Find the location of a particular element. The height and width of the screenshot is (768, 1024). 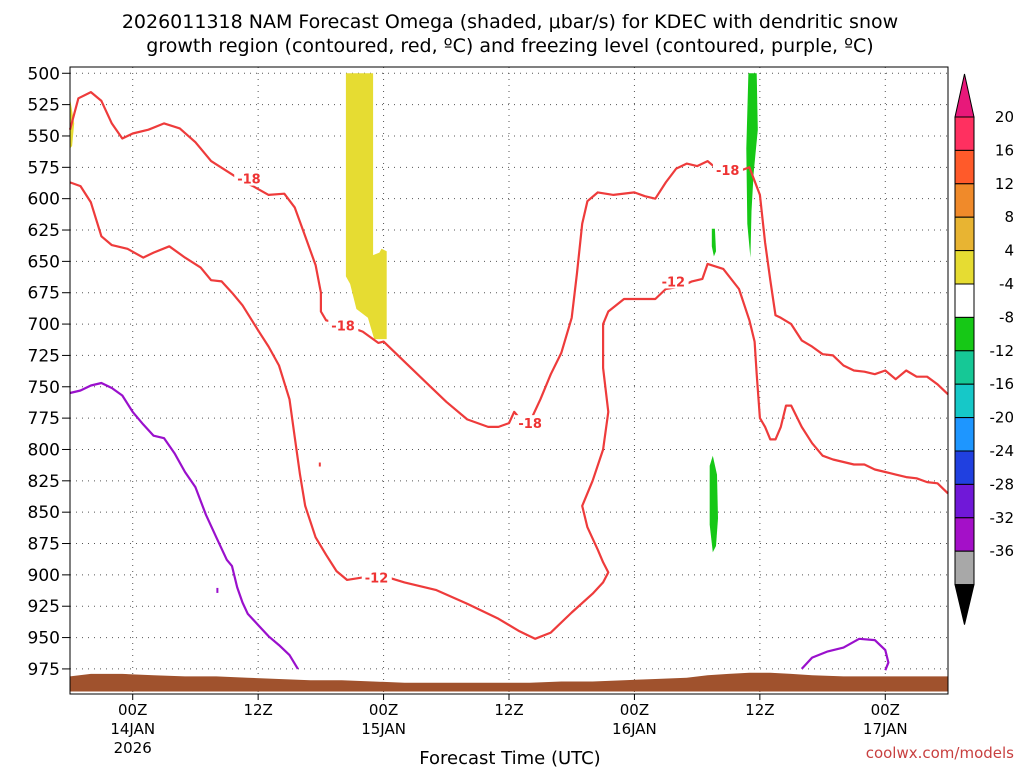

colorbar-legend: 20 16 12 8 4 -4 -8 -12 -16 -20 -24 -28 -32 -36 is located at coordinates (984, 349).